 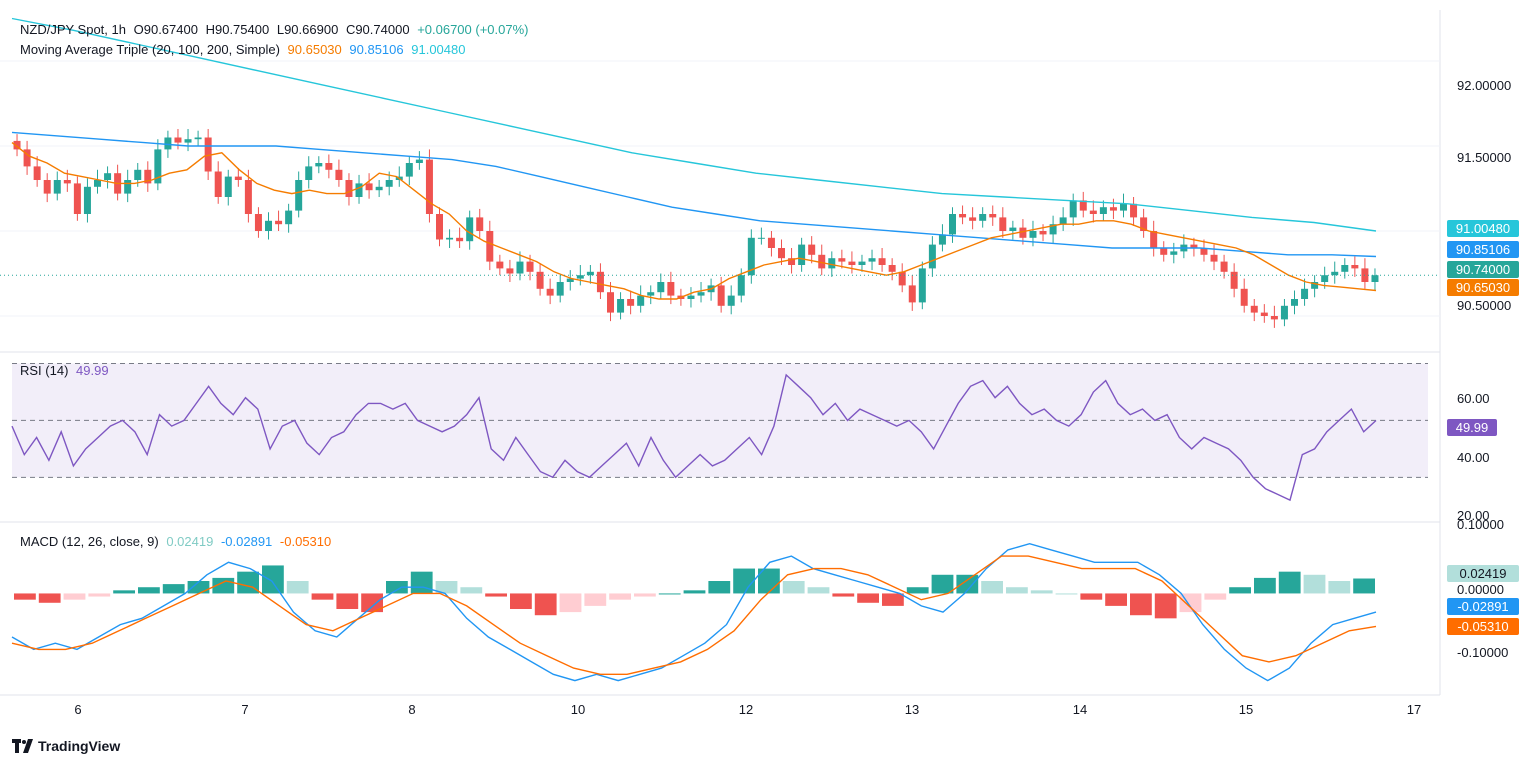 What do you see at coordinates (1483, 269) in the screenshot?
I see `close-price-label: 90.74000` at bounding box center [1483, 269].